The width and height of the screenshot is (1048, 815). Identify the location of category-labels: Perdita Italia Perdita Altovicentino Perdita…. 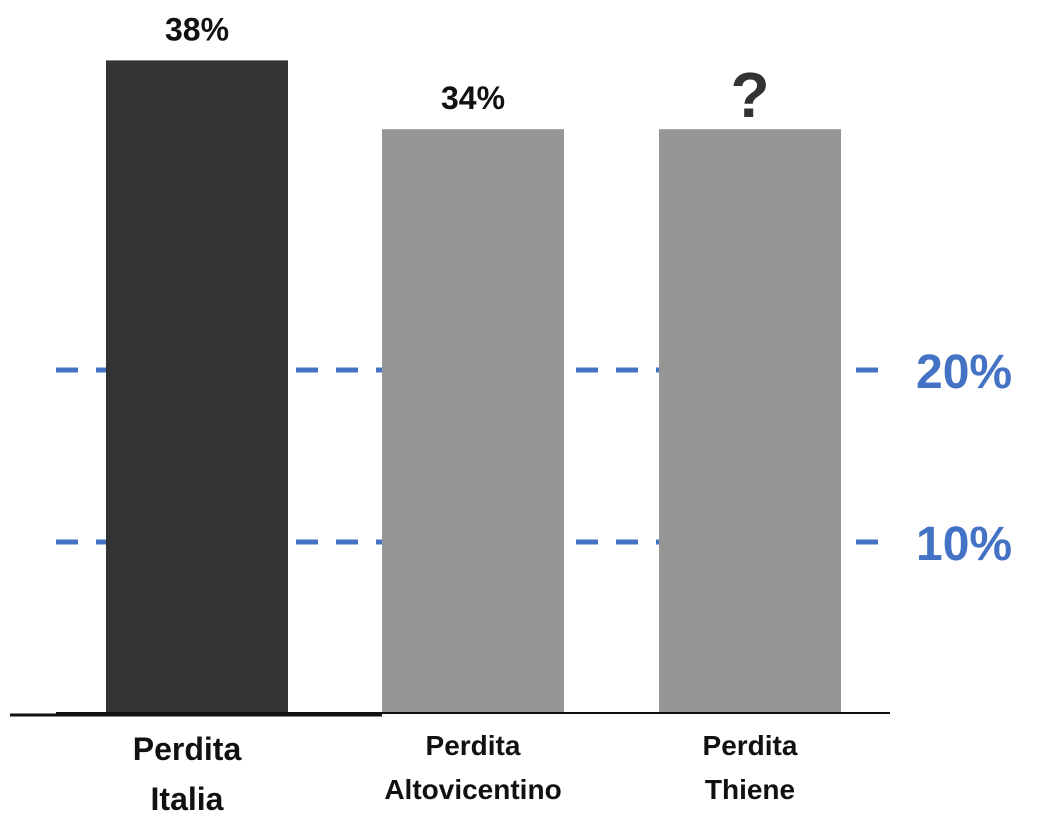
(465, 772).